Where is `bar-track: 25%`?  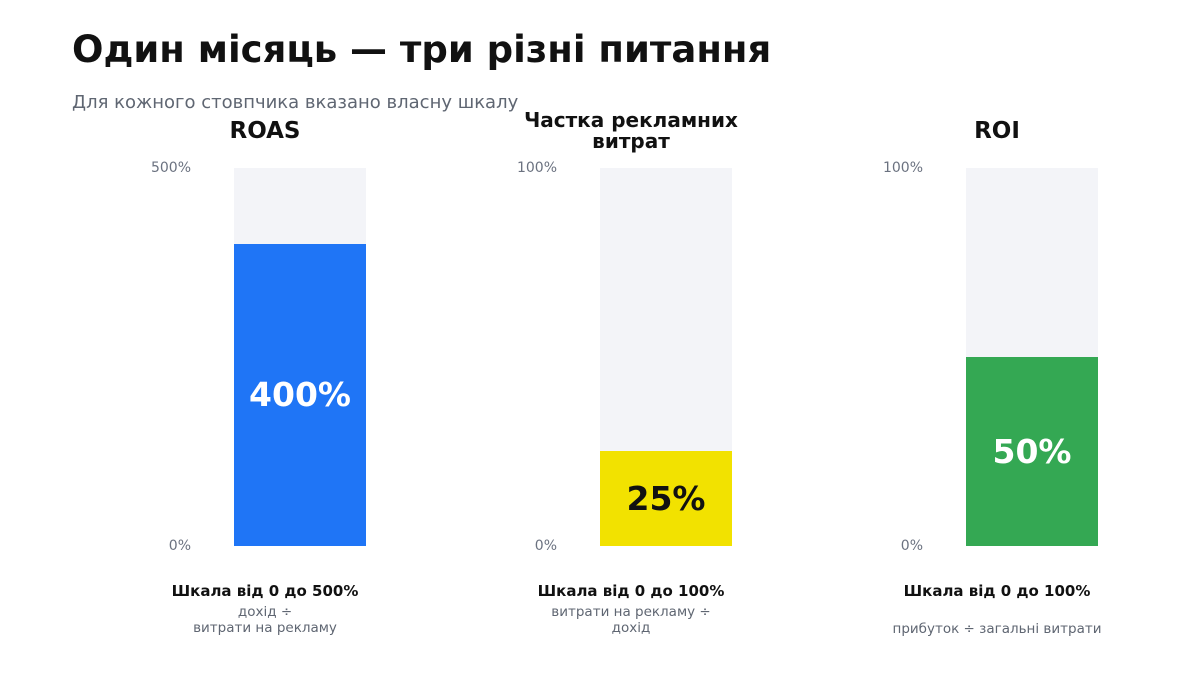
bar-track: 25% is located at coordinates (666, 357).